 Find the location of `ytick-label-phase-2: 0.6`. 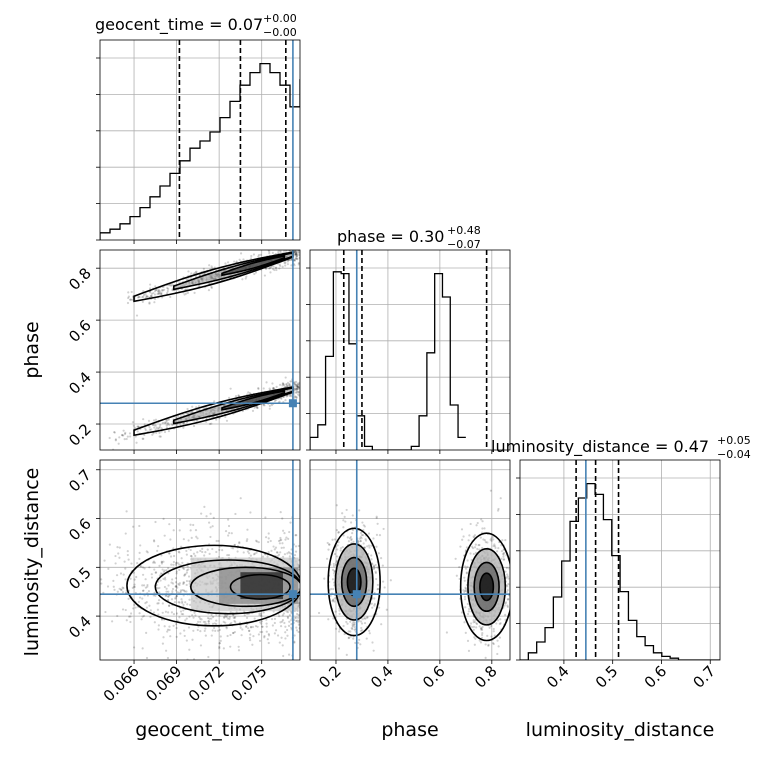

ytick-label-phase-2: 0.6 is located at coordinates (80, 331).